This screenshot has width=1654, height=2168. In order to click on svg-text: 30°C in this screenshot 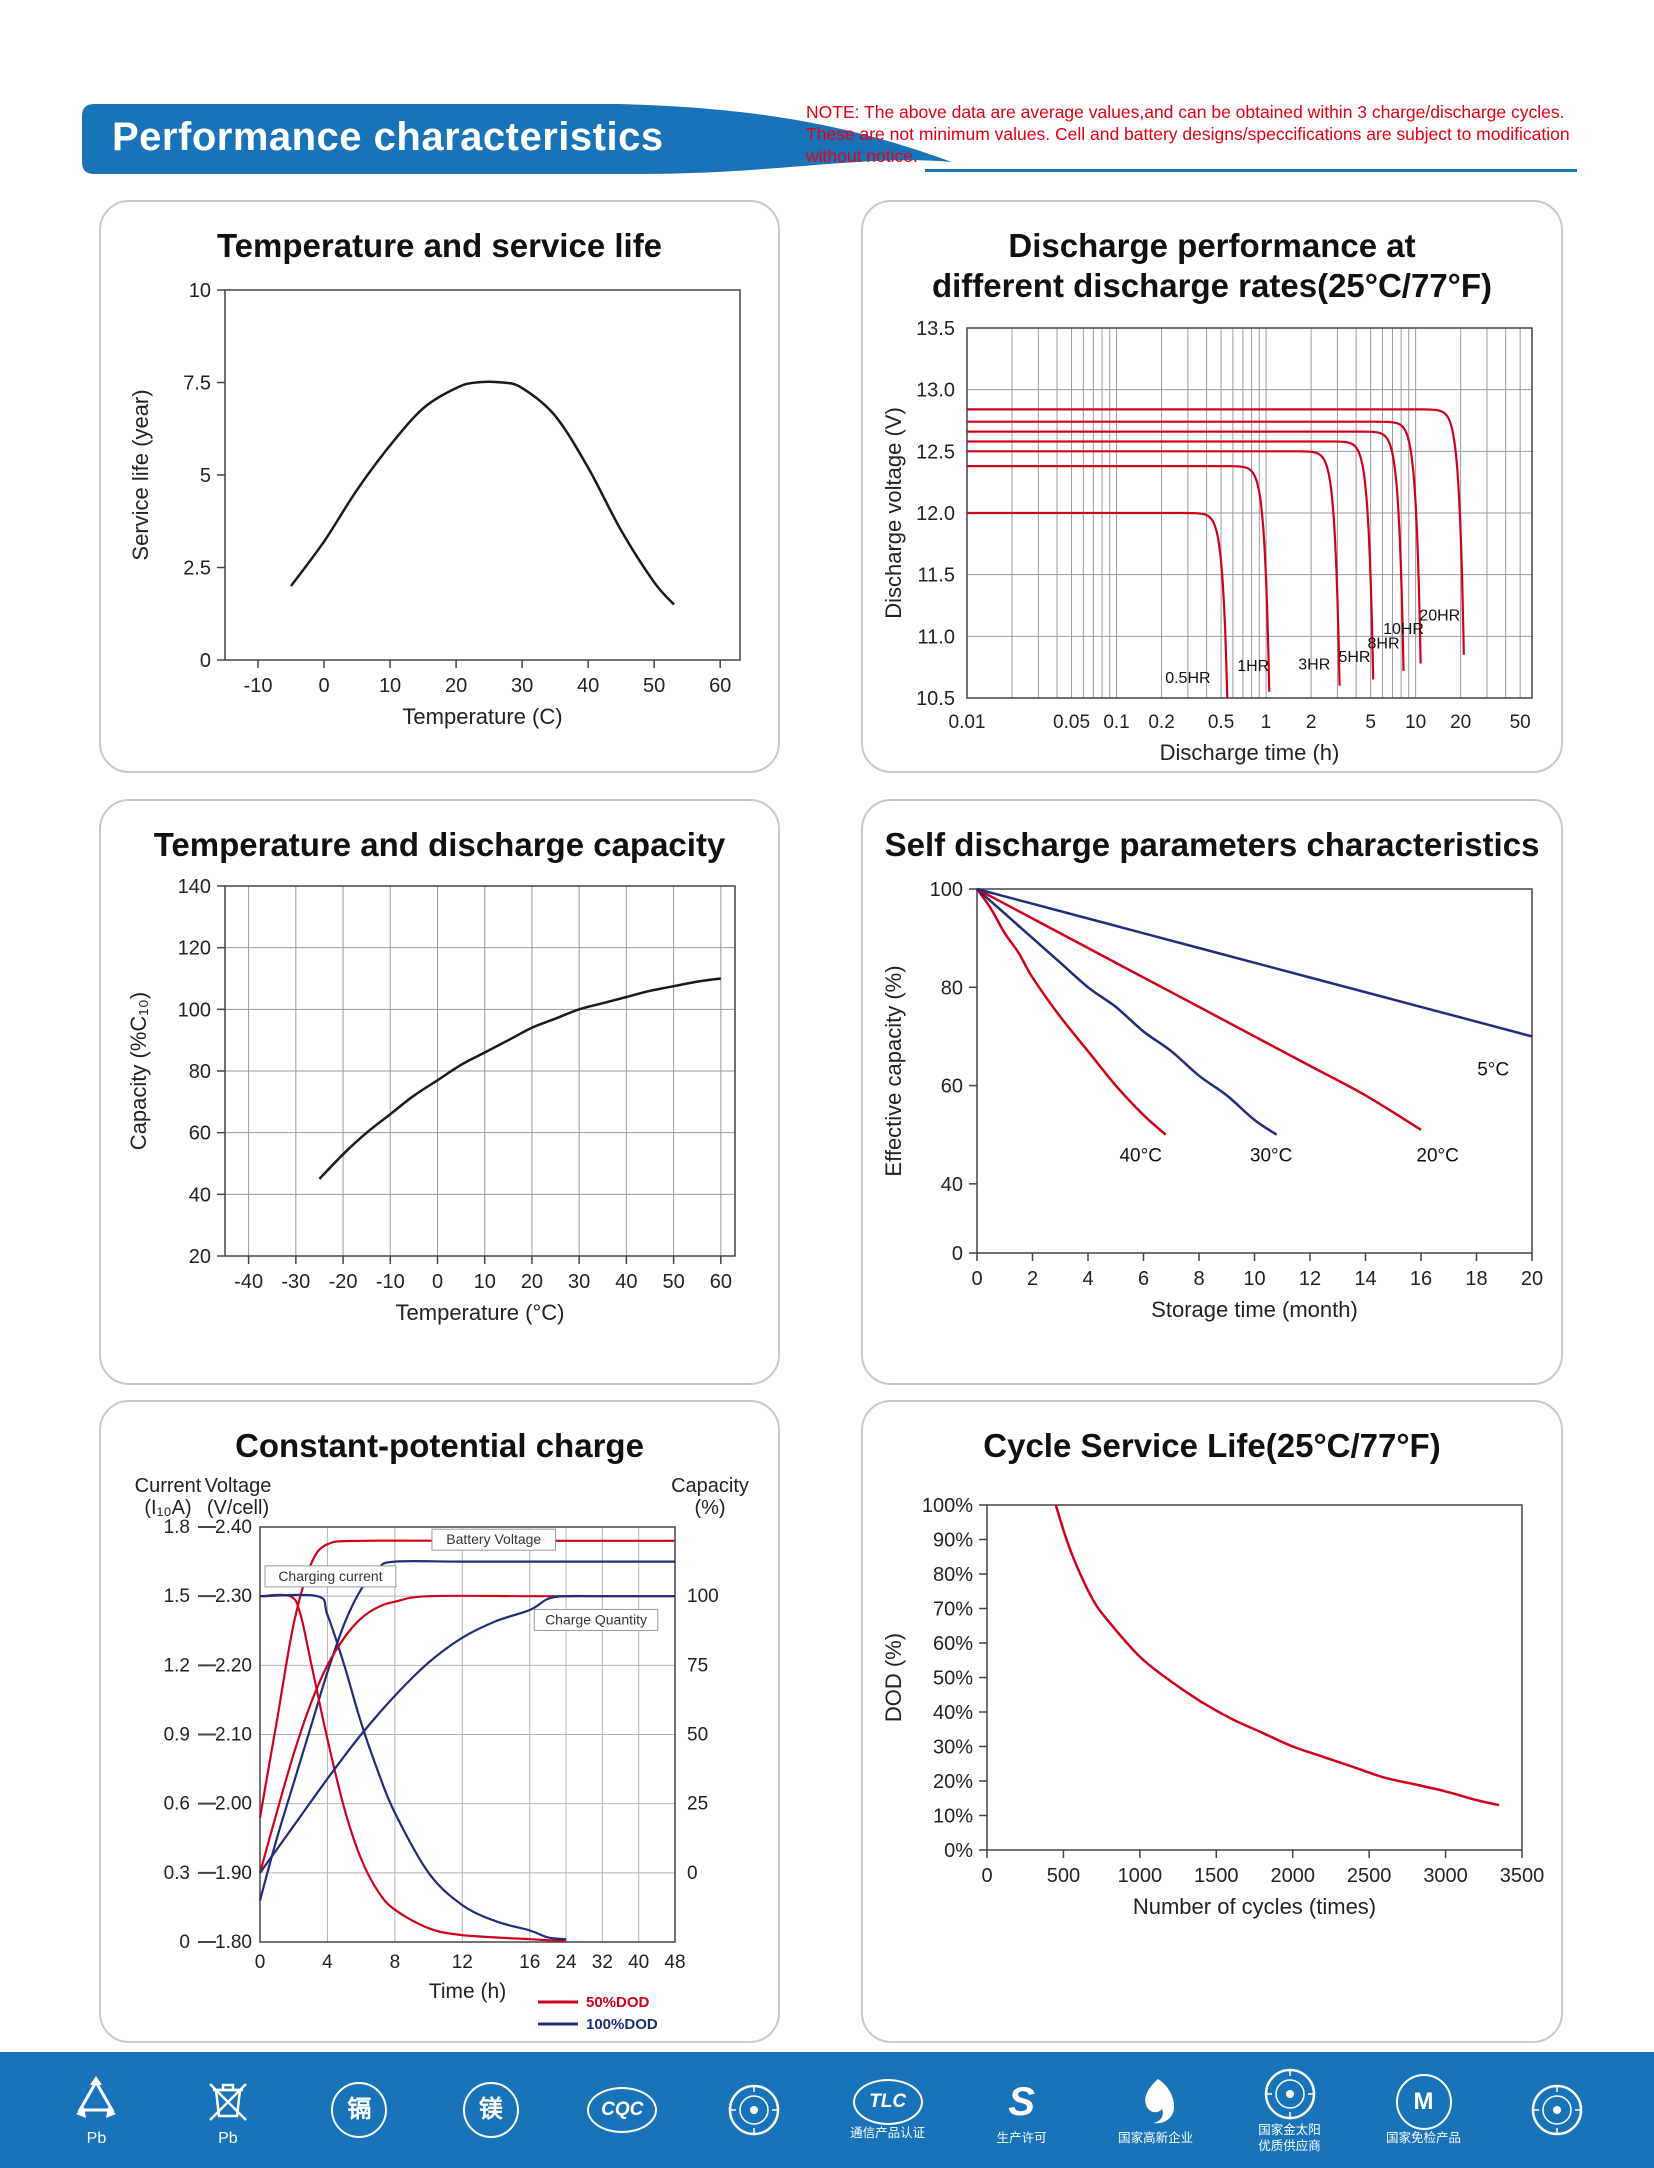, I will do `click(1271, 1156)`.